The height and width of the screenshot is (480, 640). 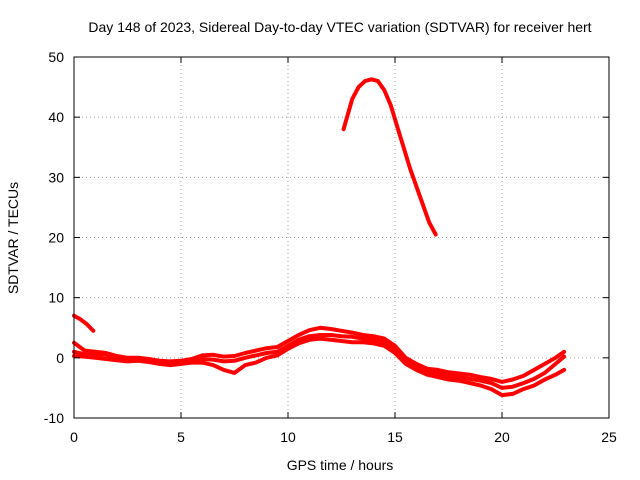 What do you see at coordinates (60, 358) in the screenshot?
I see `y-tick-label: 0` at bounding box center [60, 358].